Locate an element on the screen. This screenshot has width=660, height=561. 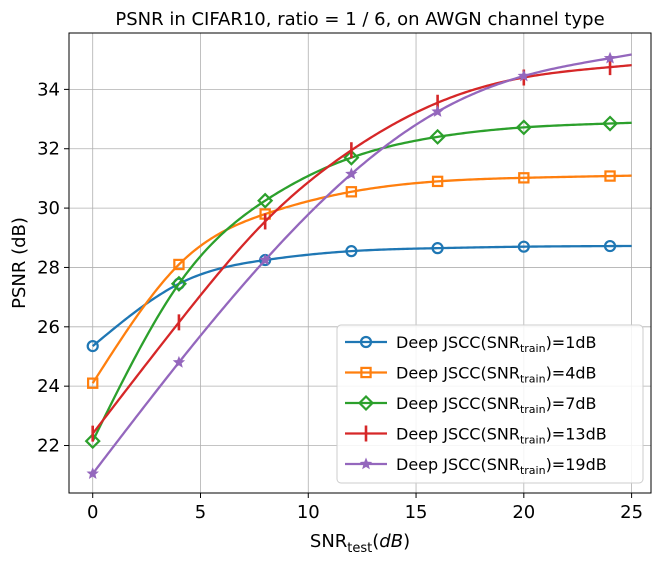
legend-item: Deep JSCC(SNRtrain)=4dB is located at coordinates (471, 375).